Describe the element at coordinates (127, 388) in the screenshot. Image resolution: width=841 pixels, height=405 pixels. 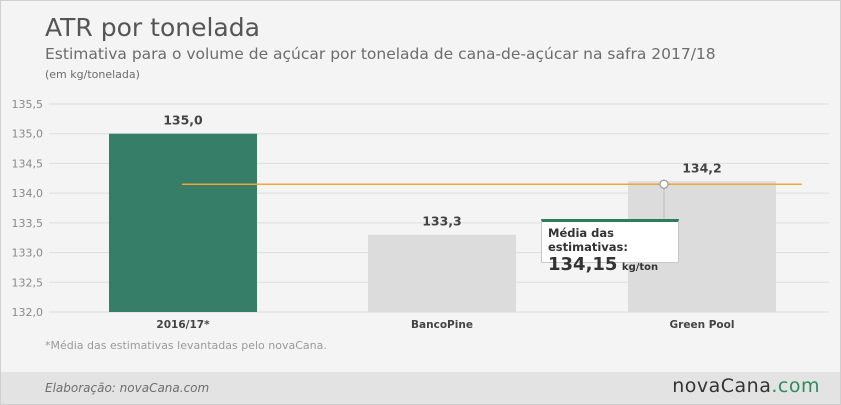
I see `credit-text: Elaboração: novaCana.com` at that location.